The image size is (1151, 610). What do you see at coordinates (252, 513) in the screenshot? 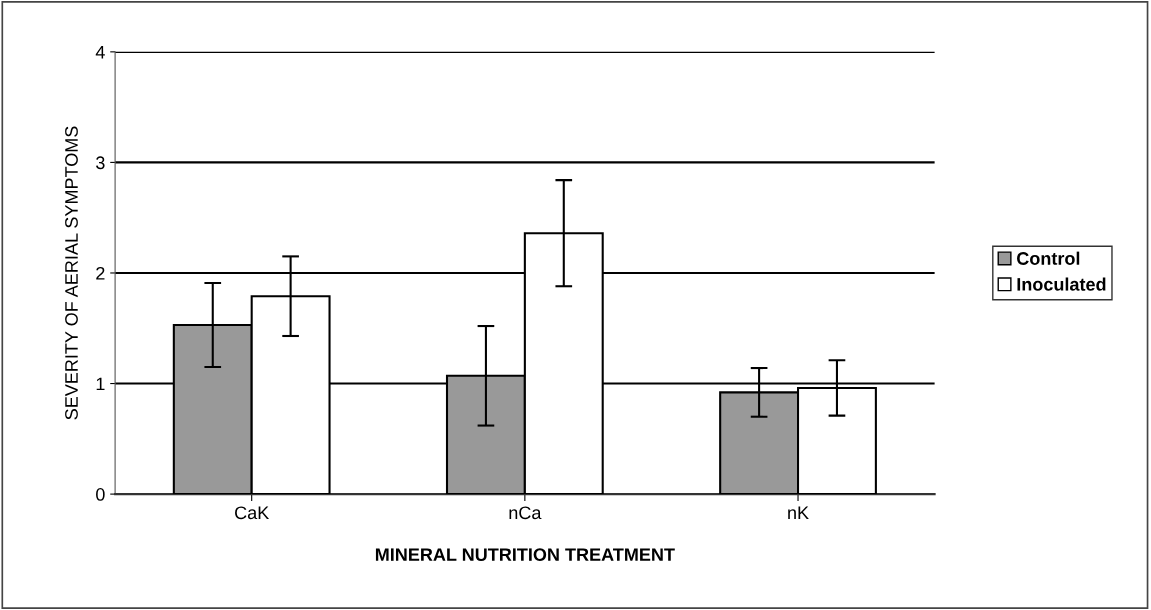
I see `x-tick-label: CaK` at bounding box center [252, 513].